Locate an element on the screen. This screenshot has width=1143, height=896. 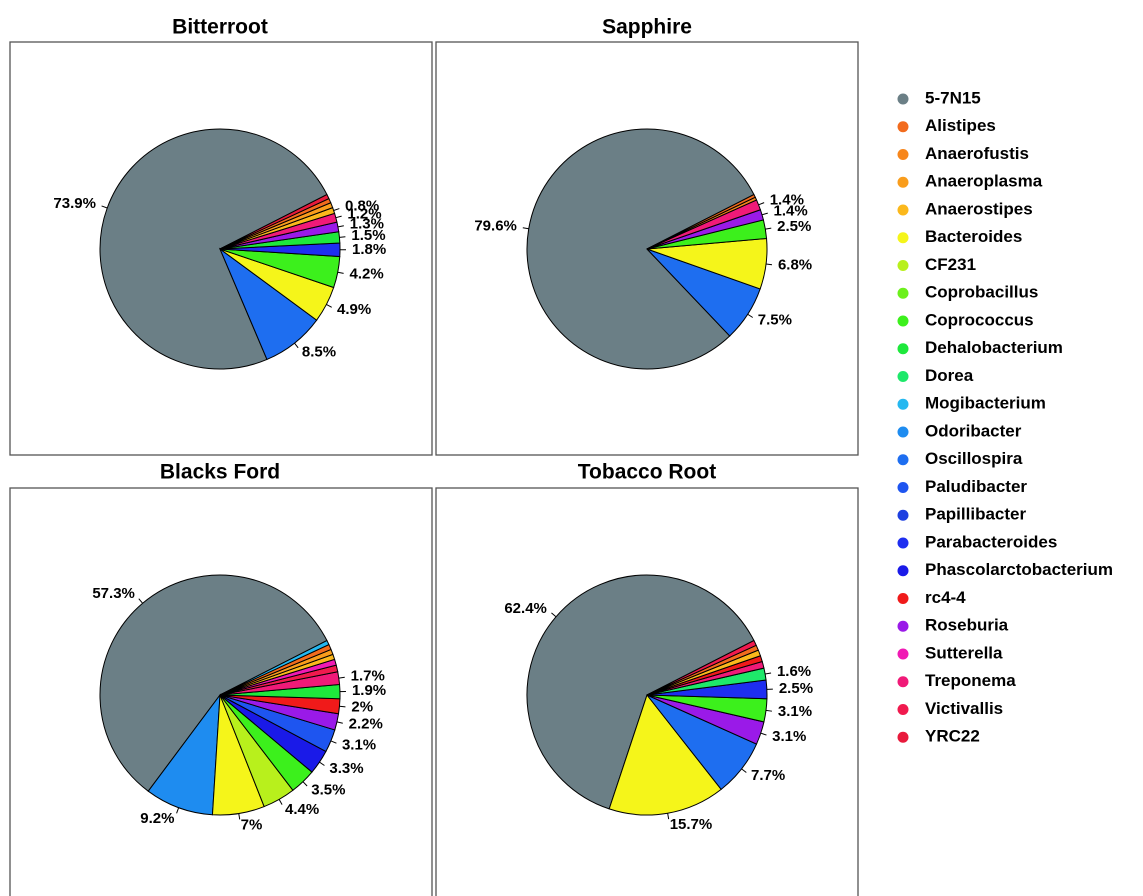
slice-label: 1.6% is located at coordinates (794, 671).